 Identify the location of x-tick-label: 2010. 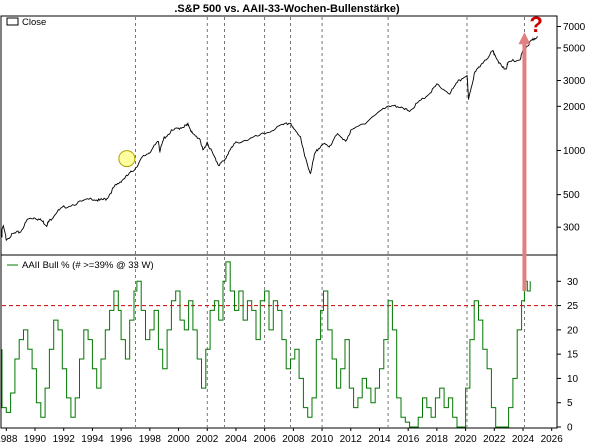
(322, 439).